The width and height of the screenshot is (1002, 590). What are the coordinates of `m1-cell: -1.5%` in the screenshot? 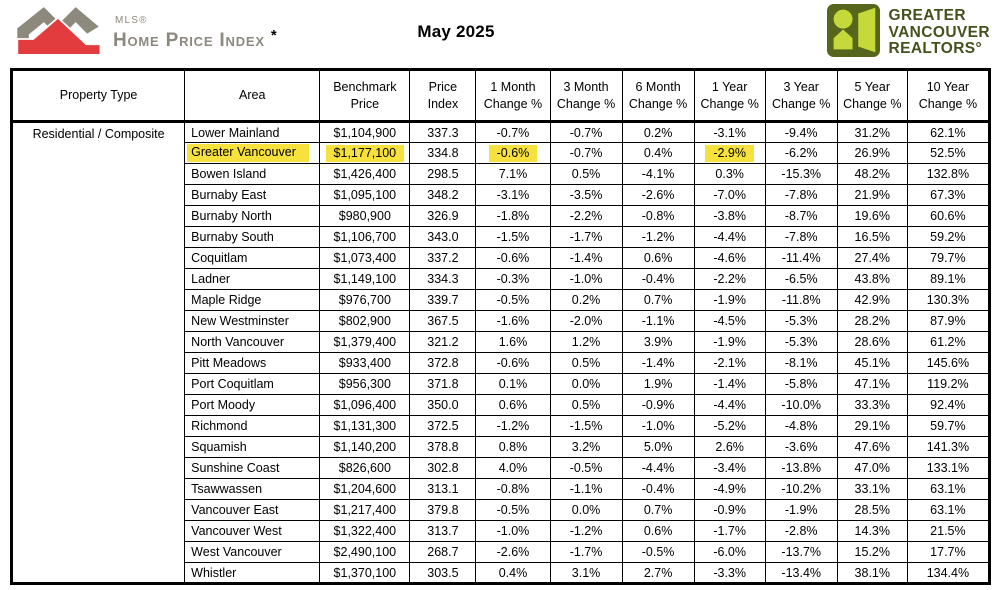 It's located at (513, 237).